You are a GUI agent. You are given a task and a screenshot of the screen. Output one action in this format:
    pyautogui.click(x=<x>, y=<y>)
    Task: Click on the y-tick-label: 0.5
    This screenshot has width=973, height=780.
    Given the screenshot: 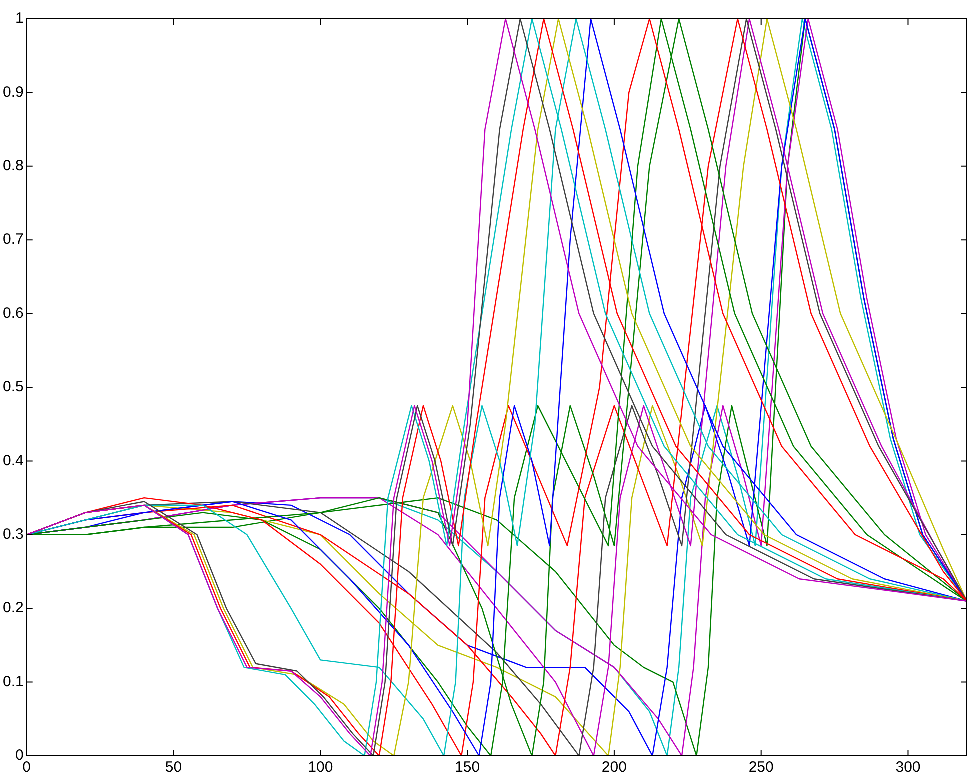 What is the action you would take?
    pyautogui.click(x=13, y=387)
    